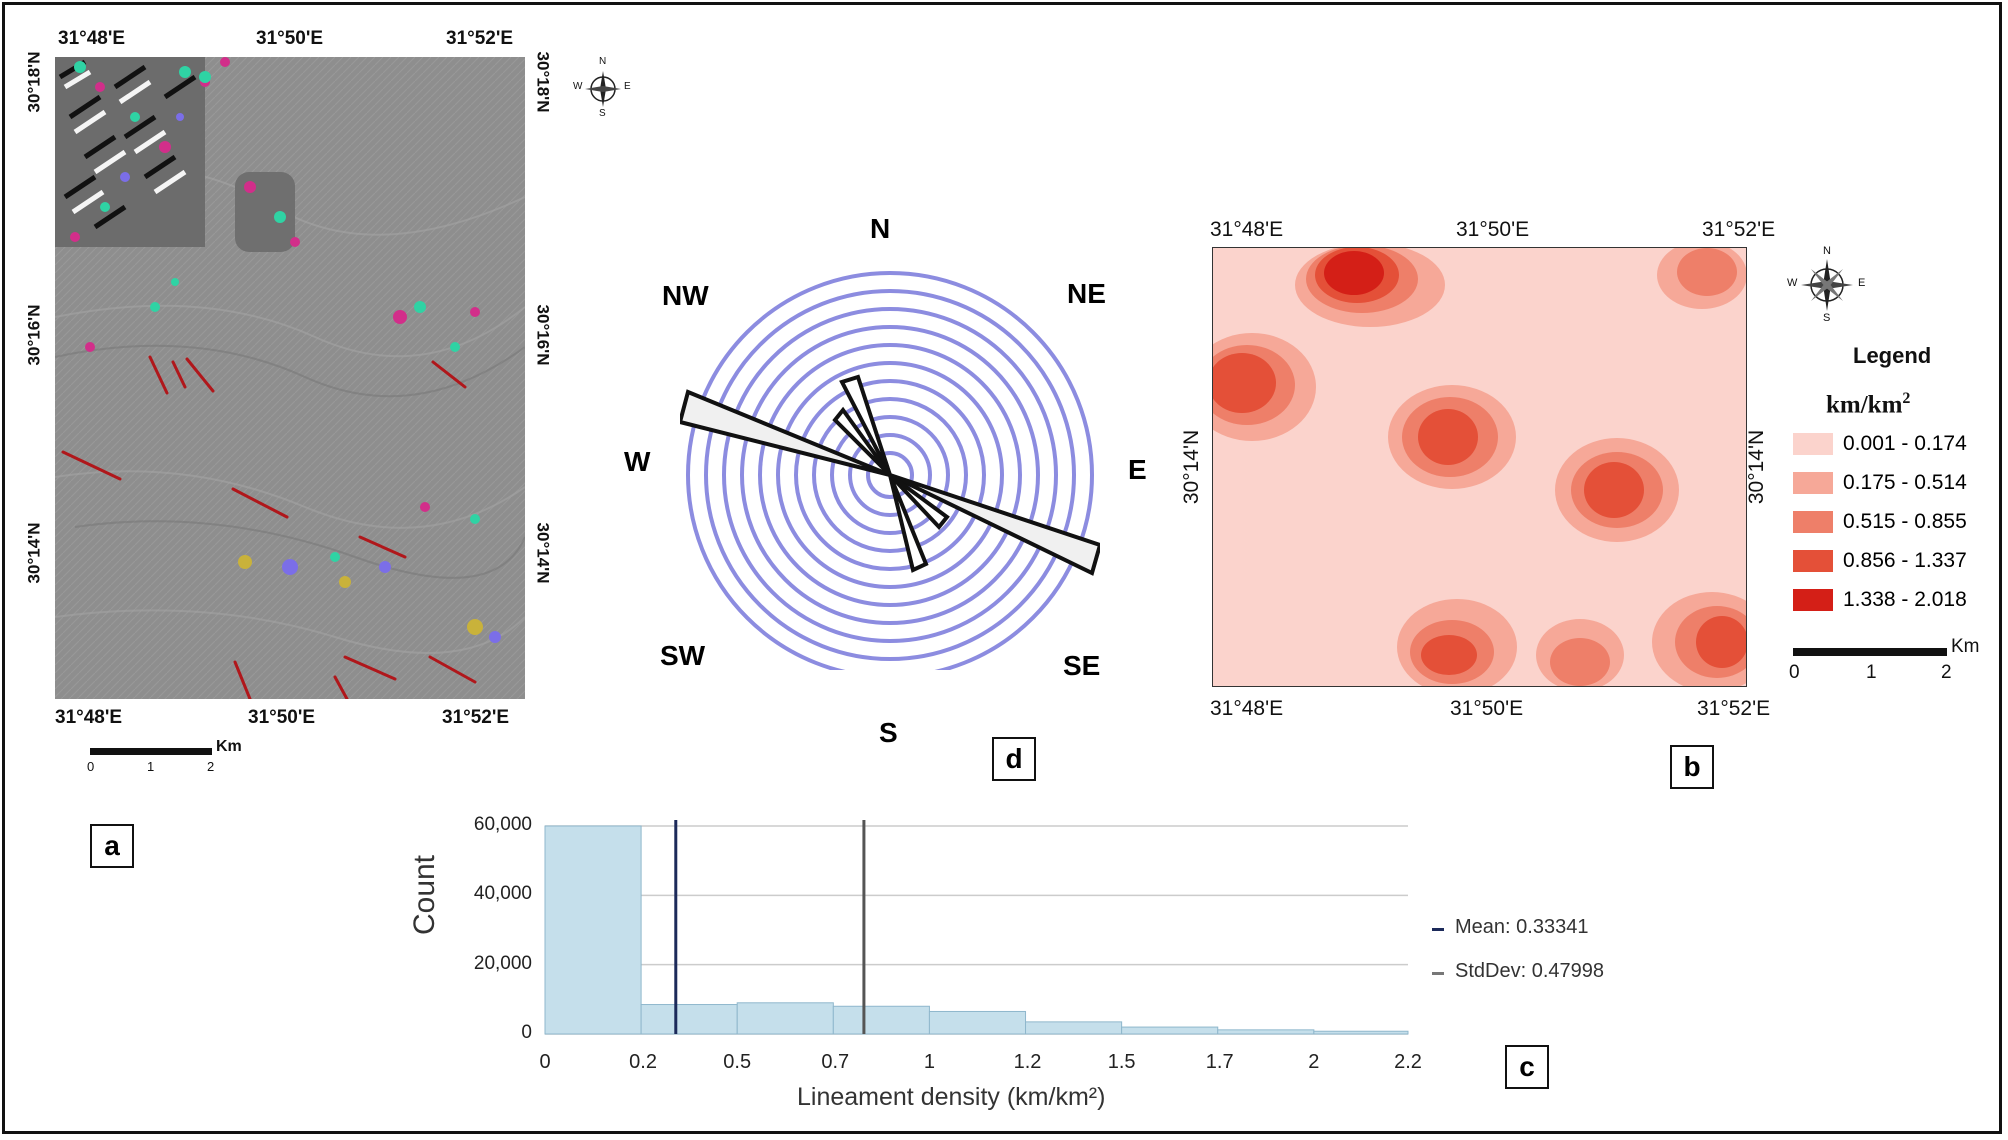 This screenshot has height=1140, width=2008. Describe the element at coordinates (290, 38) in the screenshot. I see `a-top-lon-2: 31°50'E` at that location.